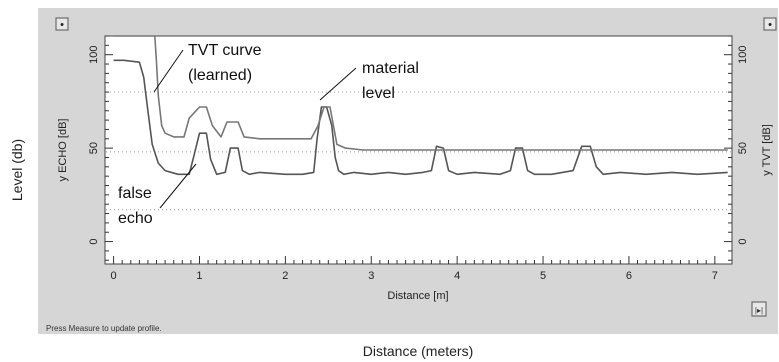 The width and height of the screenshot is (779, 362). I want to click on x-tick-label: 4, so click(457, 276).